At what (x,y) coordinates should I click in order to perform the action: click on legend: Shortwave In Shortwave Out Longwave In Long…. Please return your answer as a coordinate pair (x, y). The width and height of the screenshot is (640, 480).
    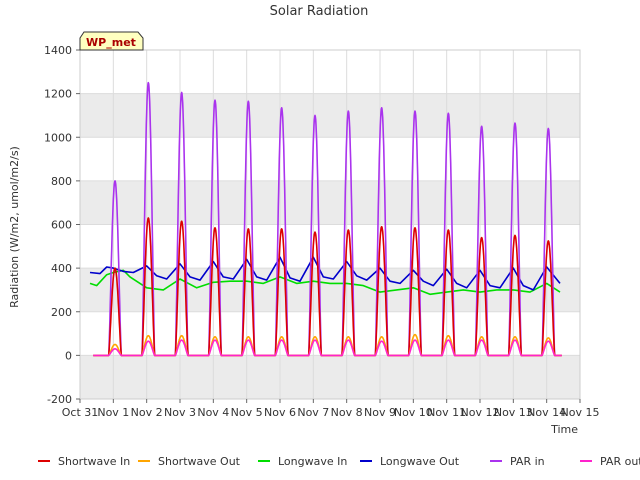
    Looking at the image, I should click on (339, 461).